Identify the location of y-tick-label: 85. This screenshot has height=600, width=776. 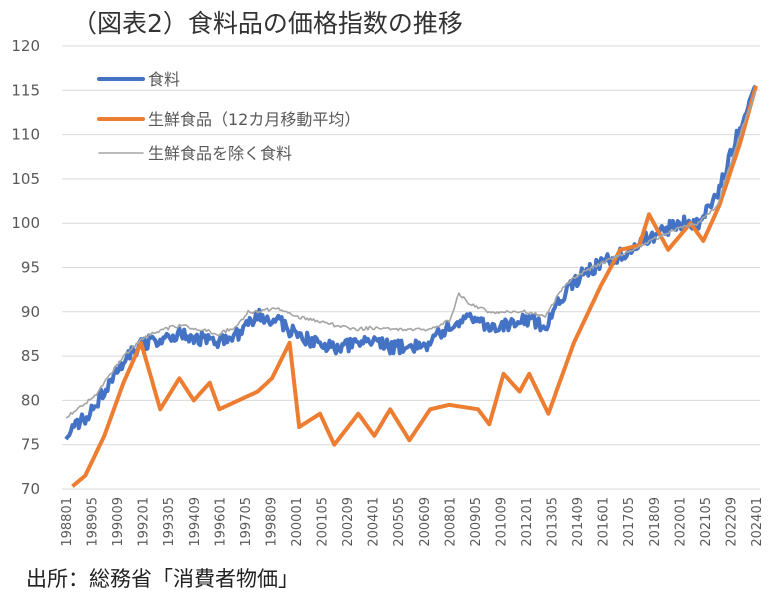
(30, 356).